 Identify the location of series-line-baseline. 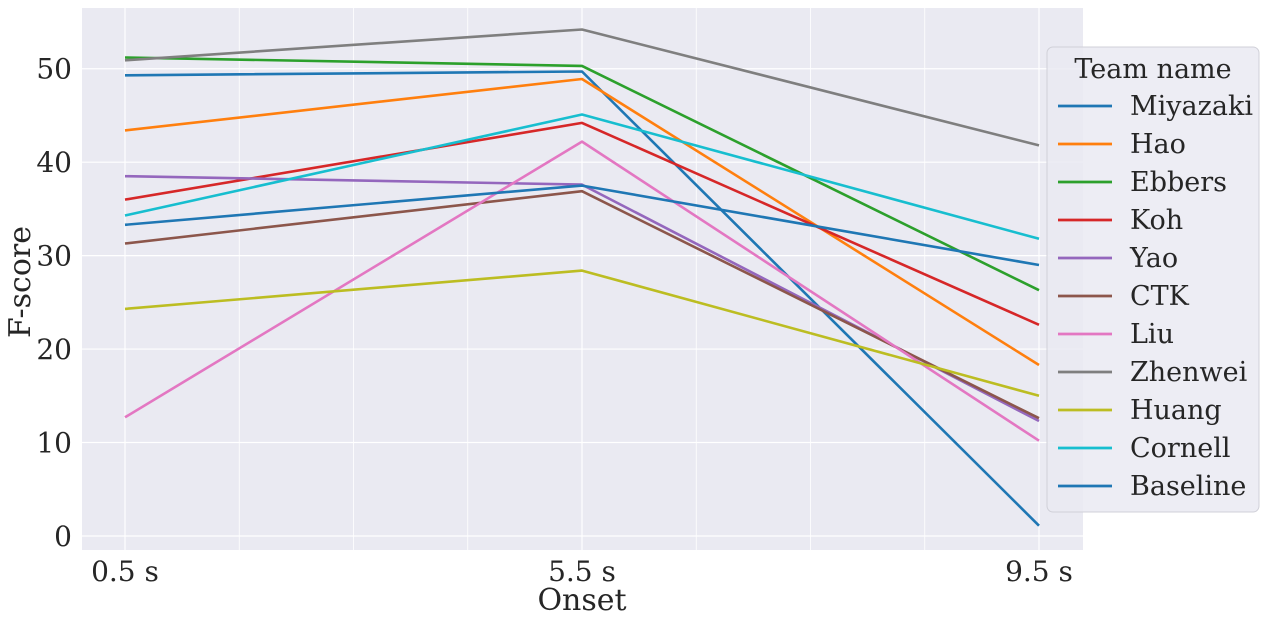
(582, 225).